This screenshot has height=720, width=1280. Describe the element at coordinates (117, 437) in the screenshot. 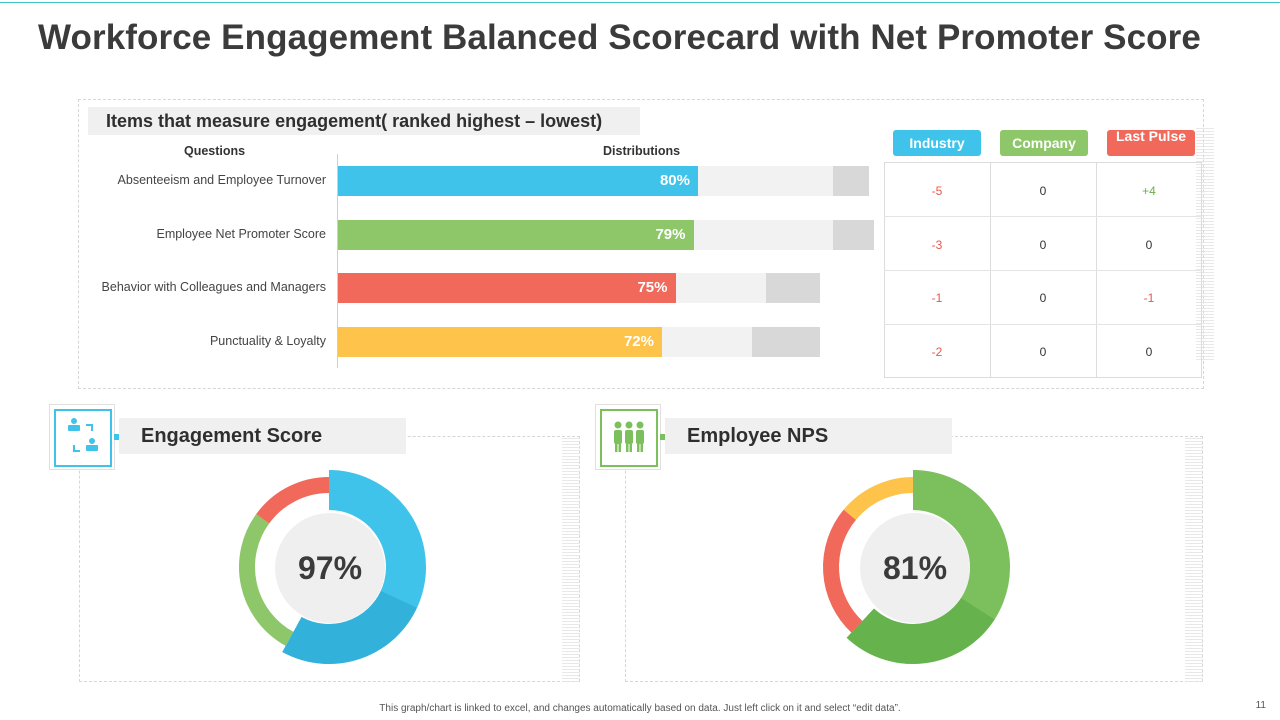

I see `engagement-connector` at that location.